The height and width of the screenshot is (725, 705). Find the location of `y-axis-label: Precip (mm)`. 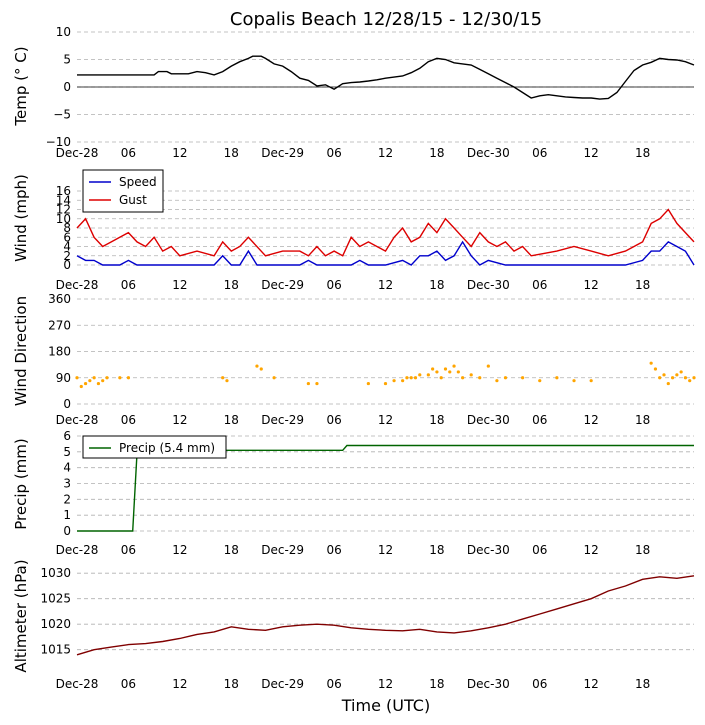

y-axis-label: Precip (mm) is located at coordinates (21, 483).